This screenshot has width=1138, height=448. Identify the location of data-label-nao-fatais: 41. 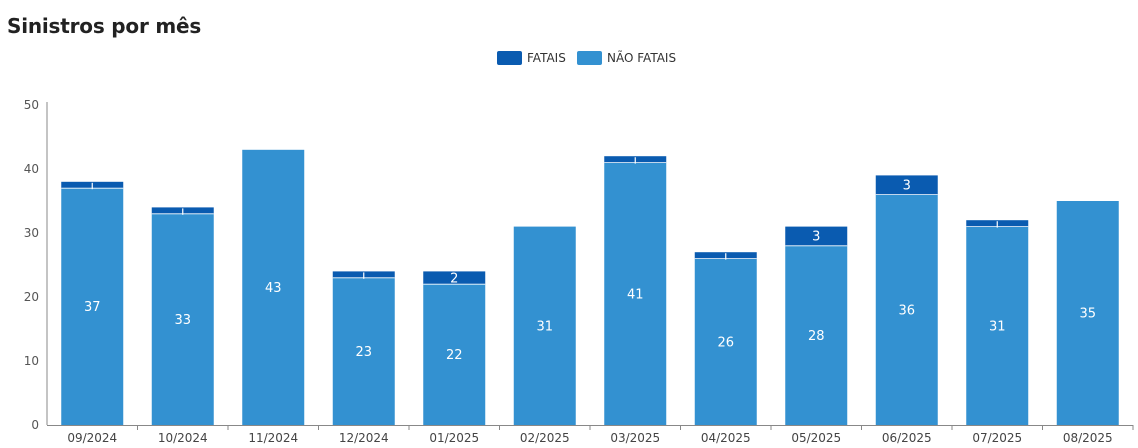
(635, 294).